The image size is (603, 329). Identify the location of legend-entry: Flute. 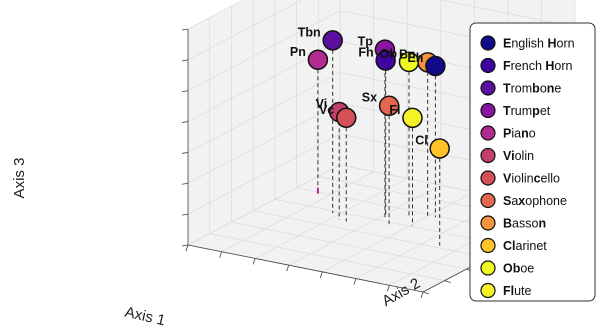
(517, 291).